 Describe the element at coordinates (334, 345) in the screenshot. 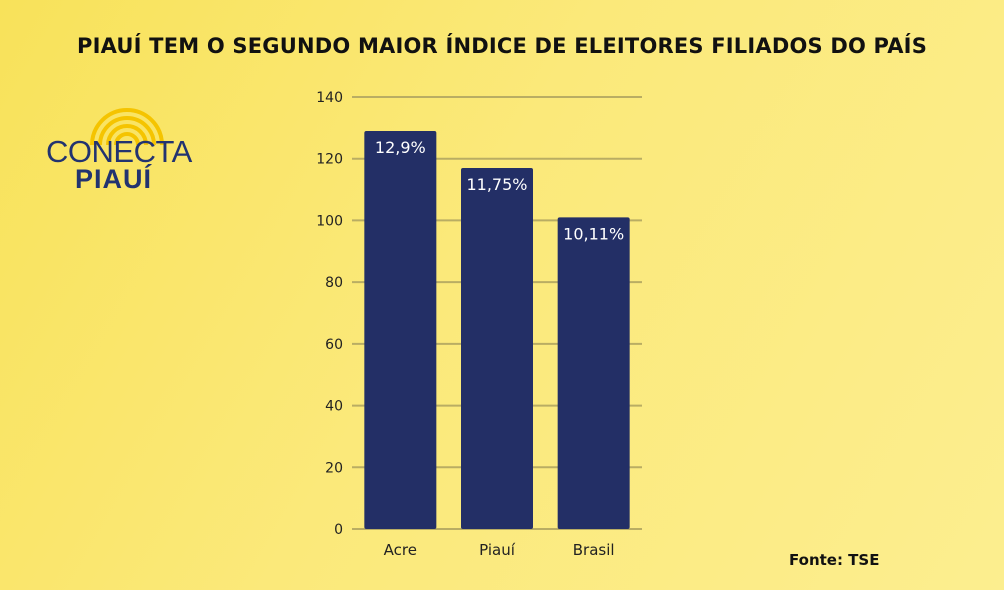

I see `y-tick-label: 60` at that location.